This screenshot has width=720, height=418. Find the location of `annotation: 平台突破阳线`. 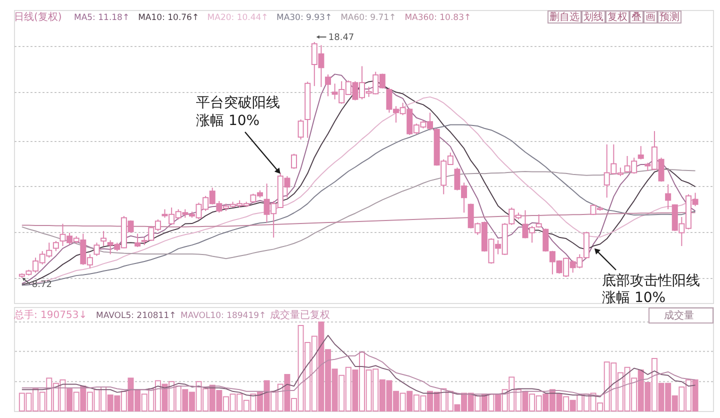

annotation: 平台突破阳线 is located at coordinates (238, 103).